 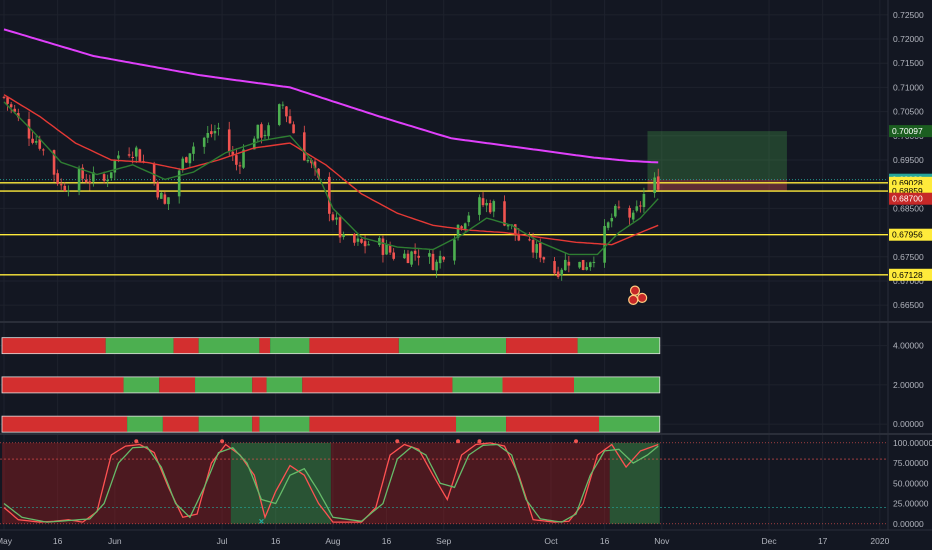 What do you see at coordinates (908, 63) in the screenshot?
I see `price-tick-label: 0.71500` at bounding box center [908, 63].